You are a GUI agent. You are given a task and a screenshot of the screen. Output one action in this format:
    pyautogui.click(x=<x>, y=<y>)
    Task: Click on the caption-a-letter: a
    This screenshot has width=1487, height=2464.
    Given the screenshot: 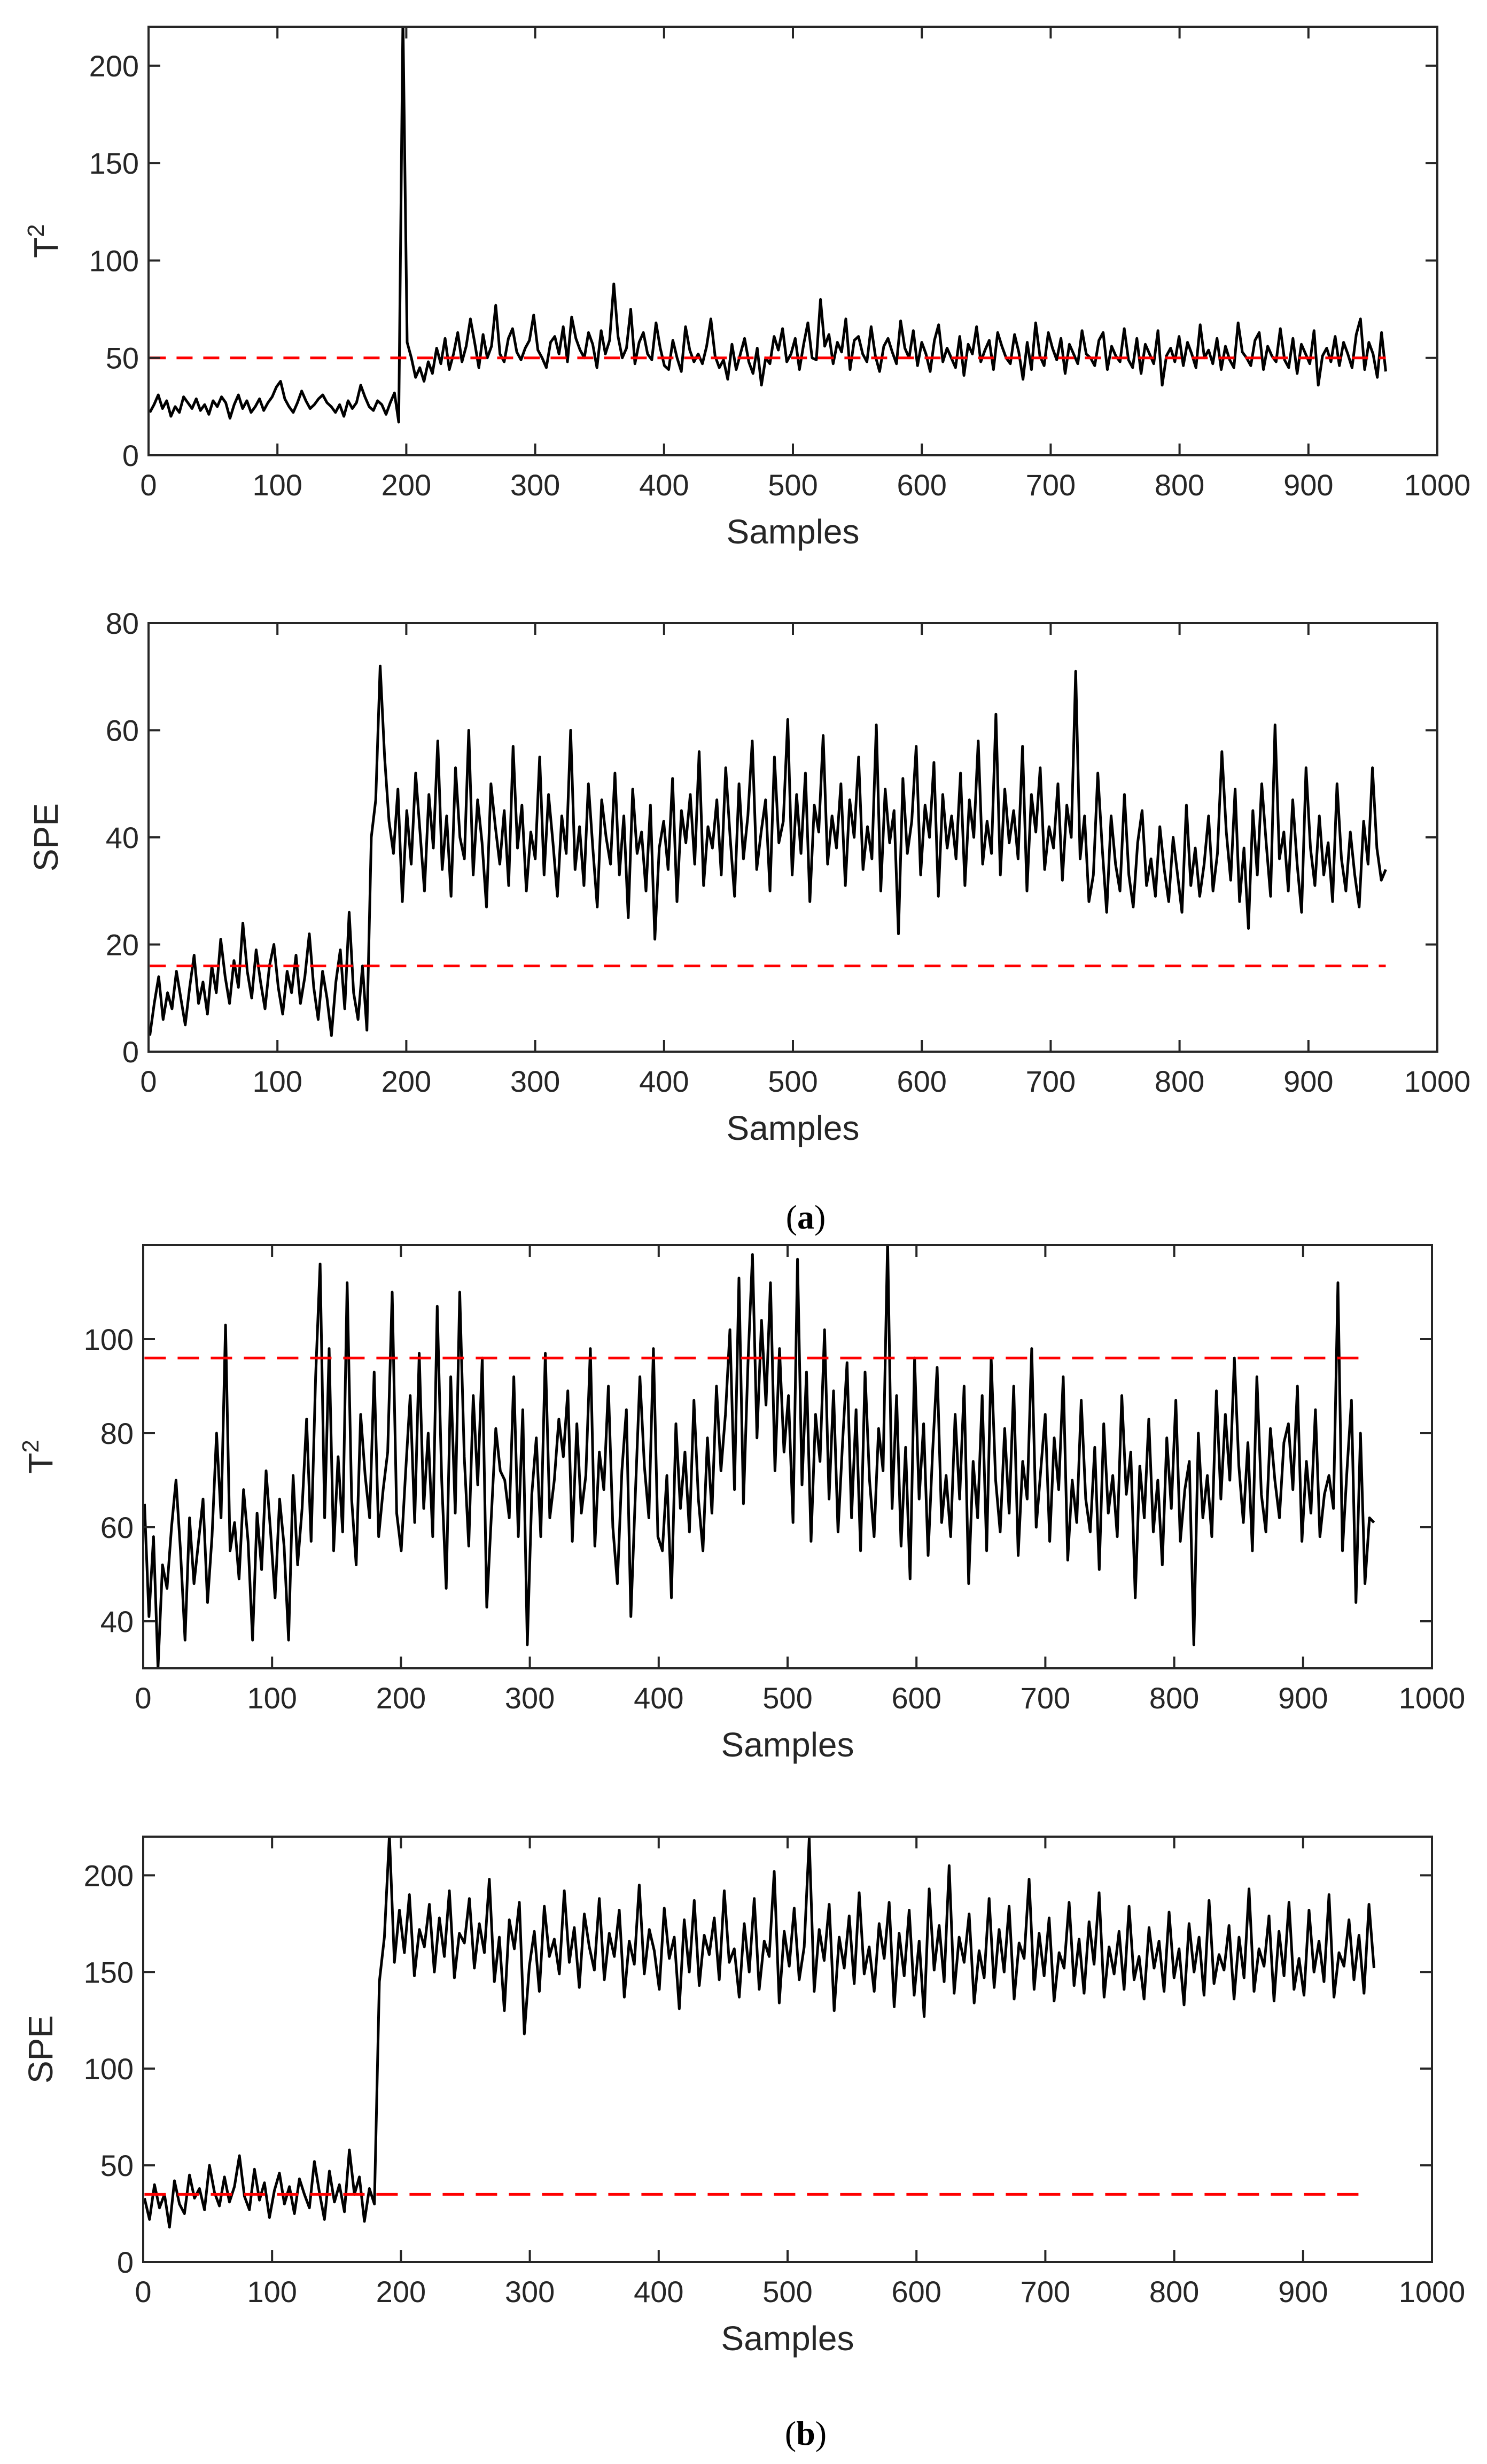 What is the action you would take?
    pyautogui.click(x=805, y=1217)
    